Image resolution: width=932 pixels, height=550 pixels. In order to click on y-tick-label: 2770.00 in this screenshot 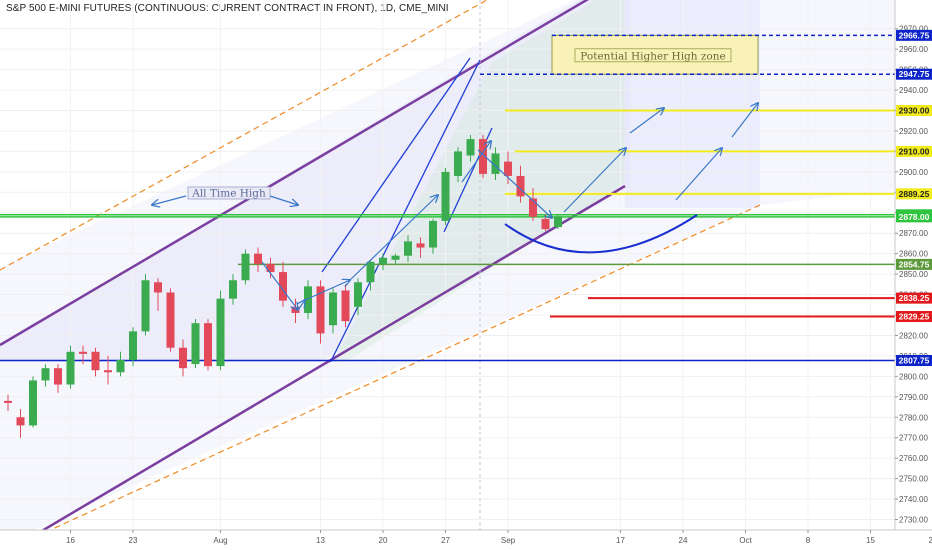, I will do `click(913, 438)`.